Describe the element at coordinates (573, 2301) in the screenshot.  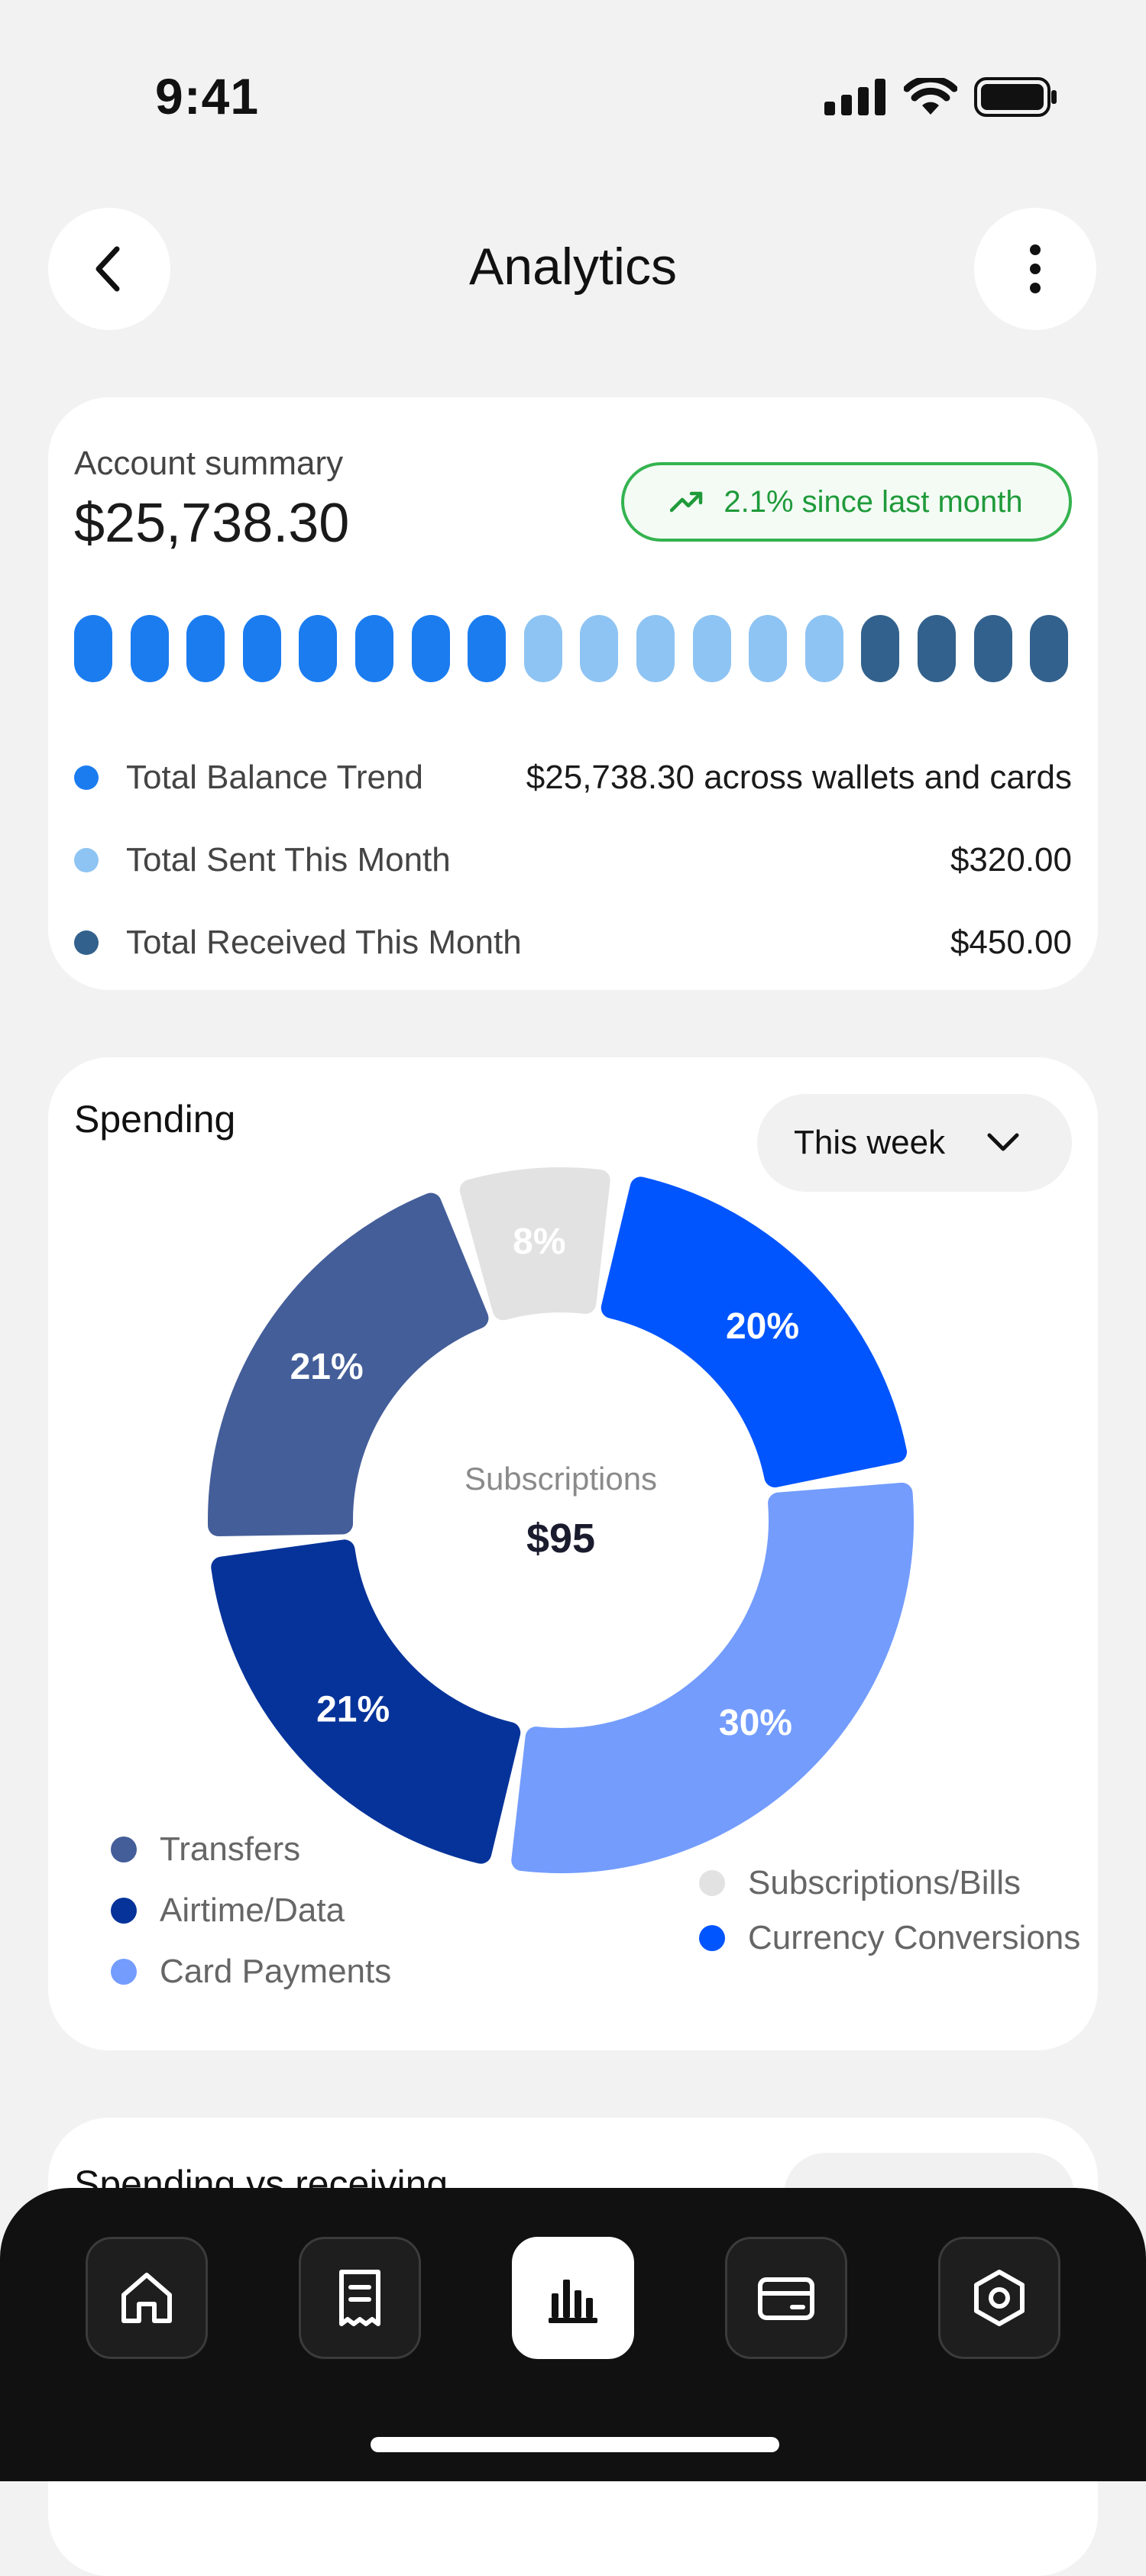
I see `bar-chart-icon` at that location.